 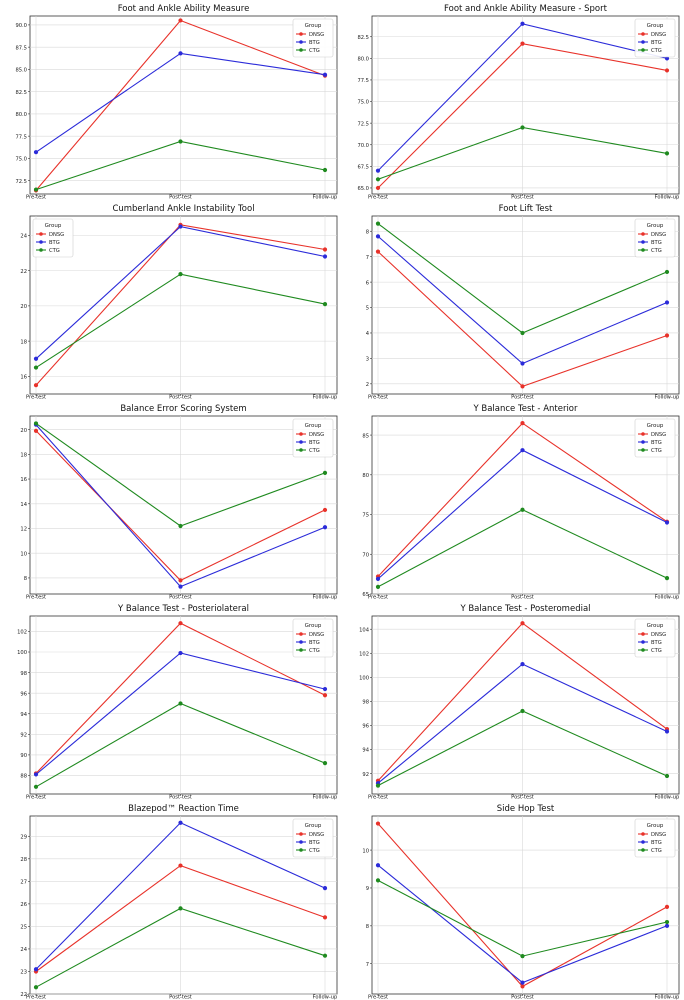 I want to click on chart-title: Y Balance Test - Anterior, so click(x=525, y=409).